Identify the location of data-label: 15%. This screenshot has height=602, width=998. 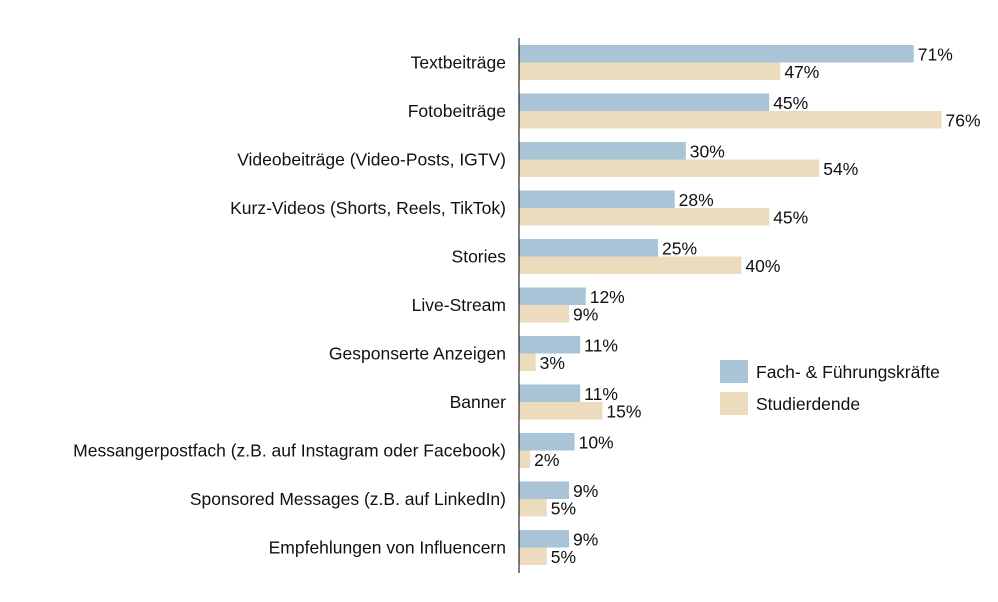
(623, 412).